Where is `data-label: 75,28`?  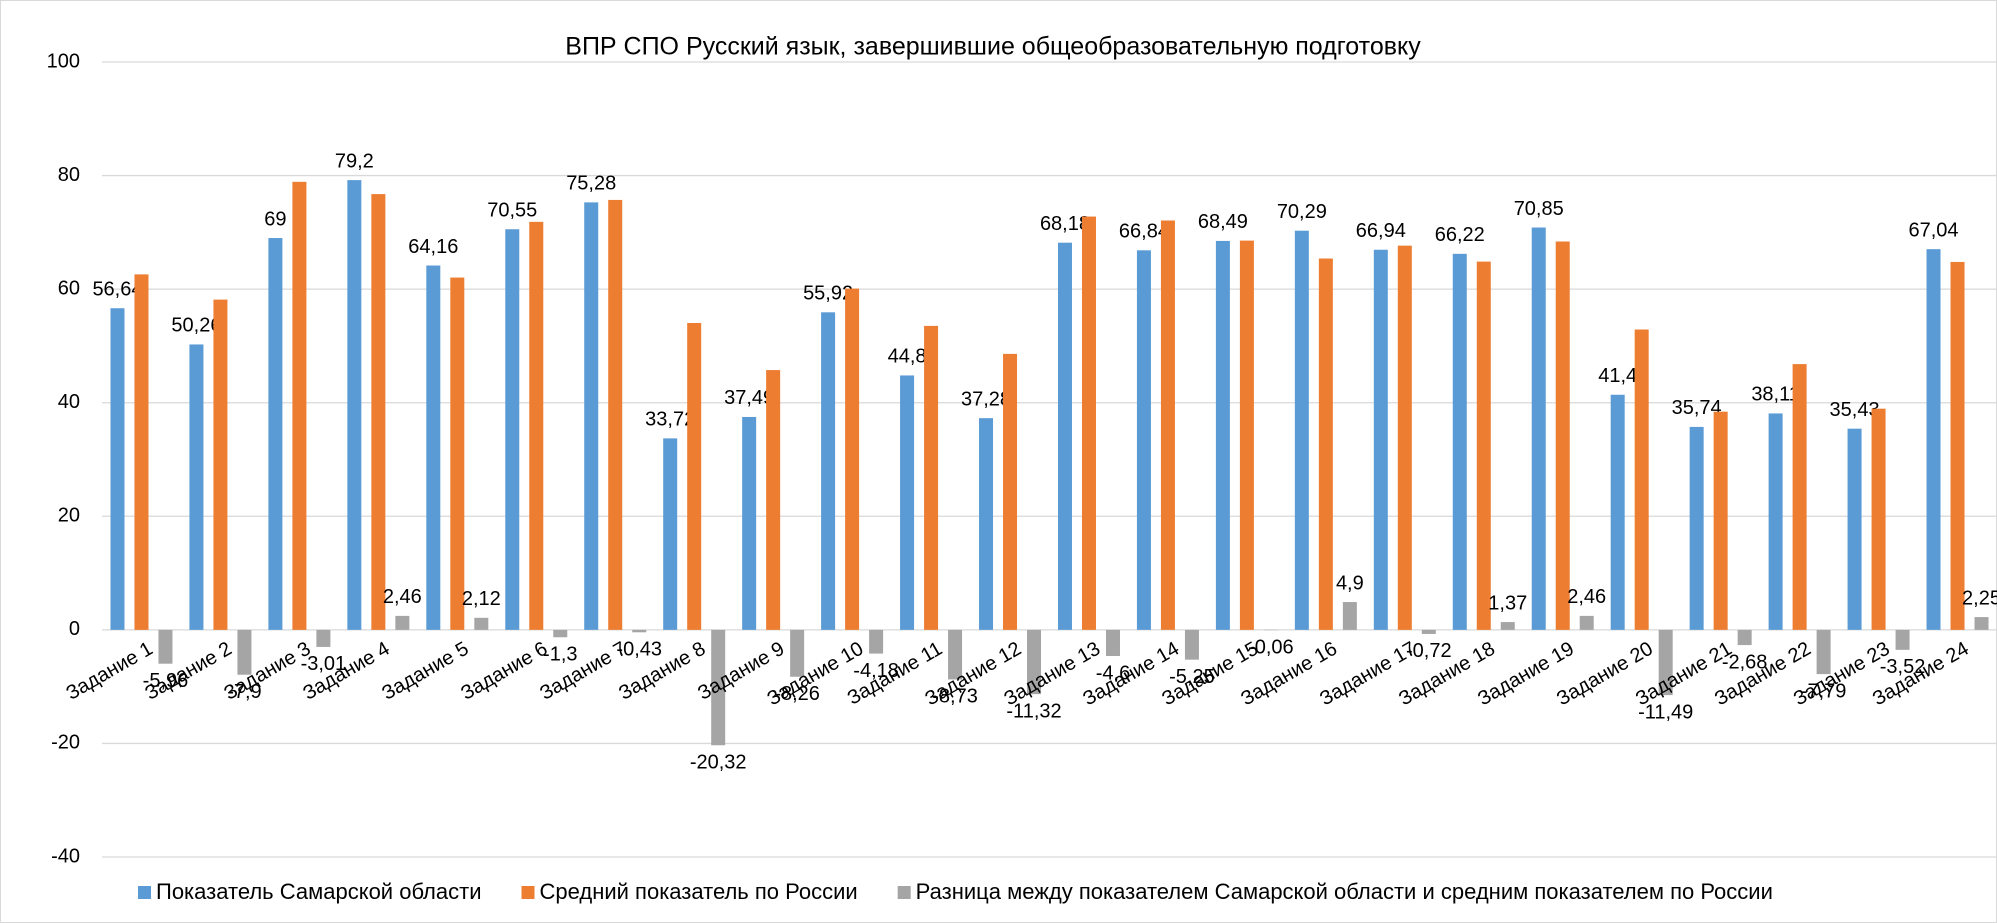 data-label: 75,28 is located at coordinates (591, 184).